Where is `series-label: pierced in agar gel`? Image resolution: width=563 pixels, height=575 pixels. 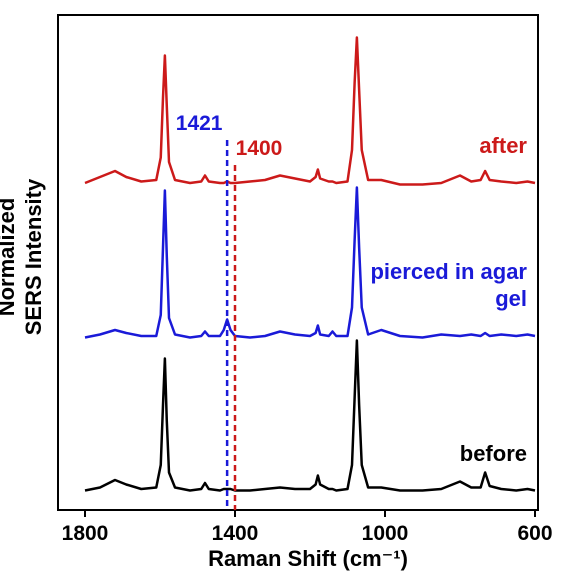 series-label: pierced in agar gel is located at coordinates (448, 285).